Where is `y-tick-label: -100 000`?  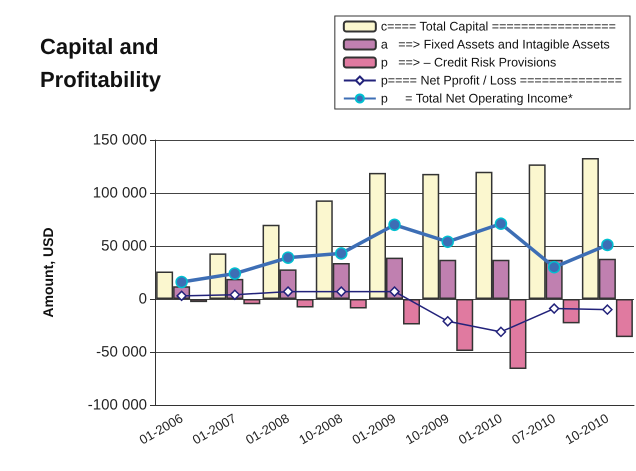
y-tick-label: -100 000 is located at coordinates (117, 405).